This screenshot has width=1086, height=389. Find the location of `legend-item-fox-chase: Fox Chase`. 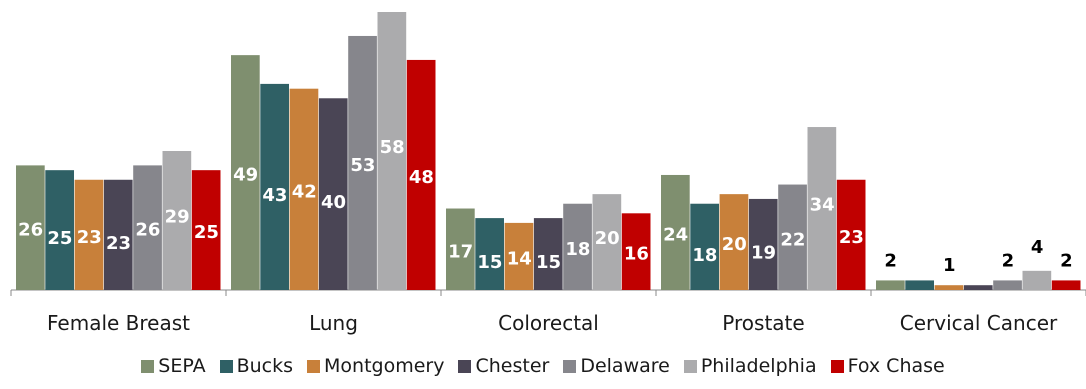

legend-item-fox-chase: Fox Chase is located at coordinates (887, 366).